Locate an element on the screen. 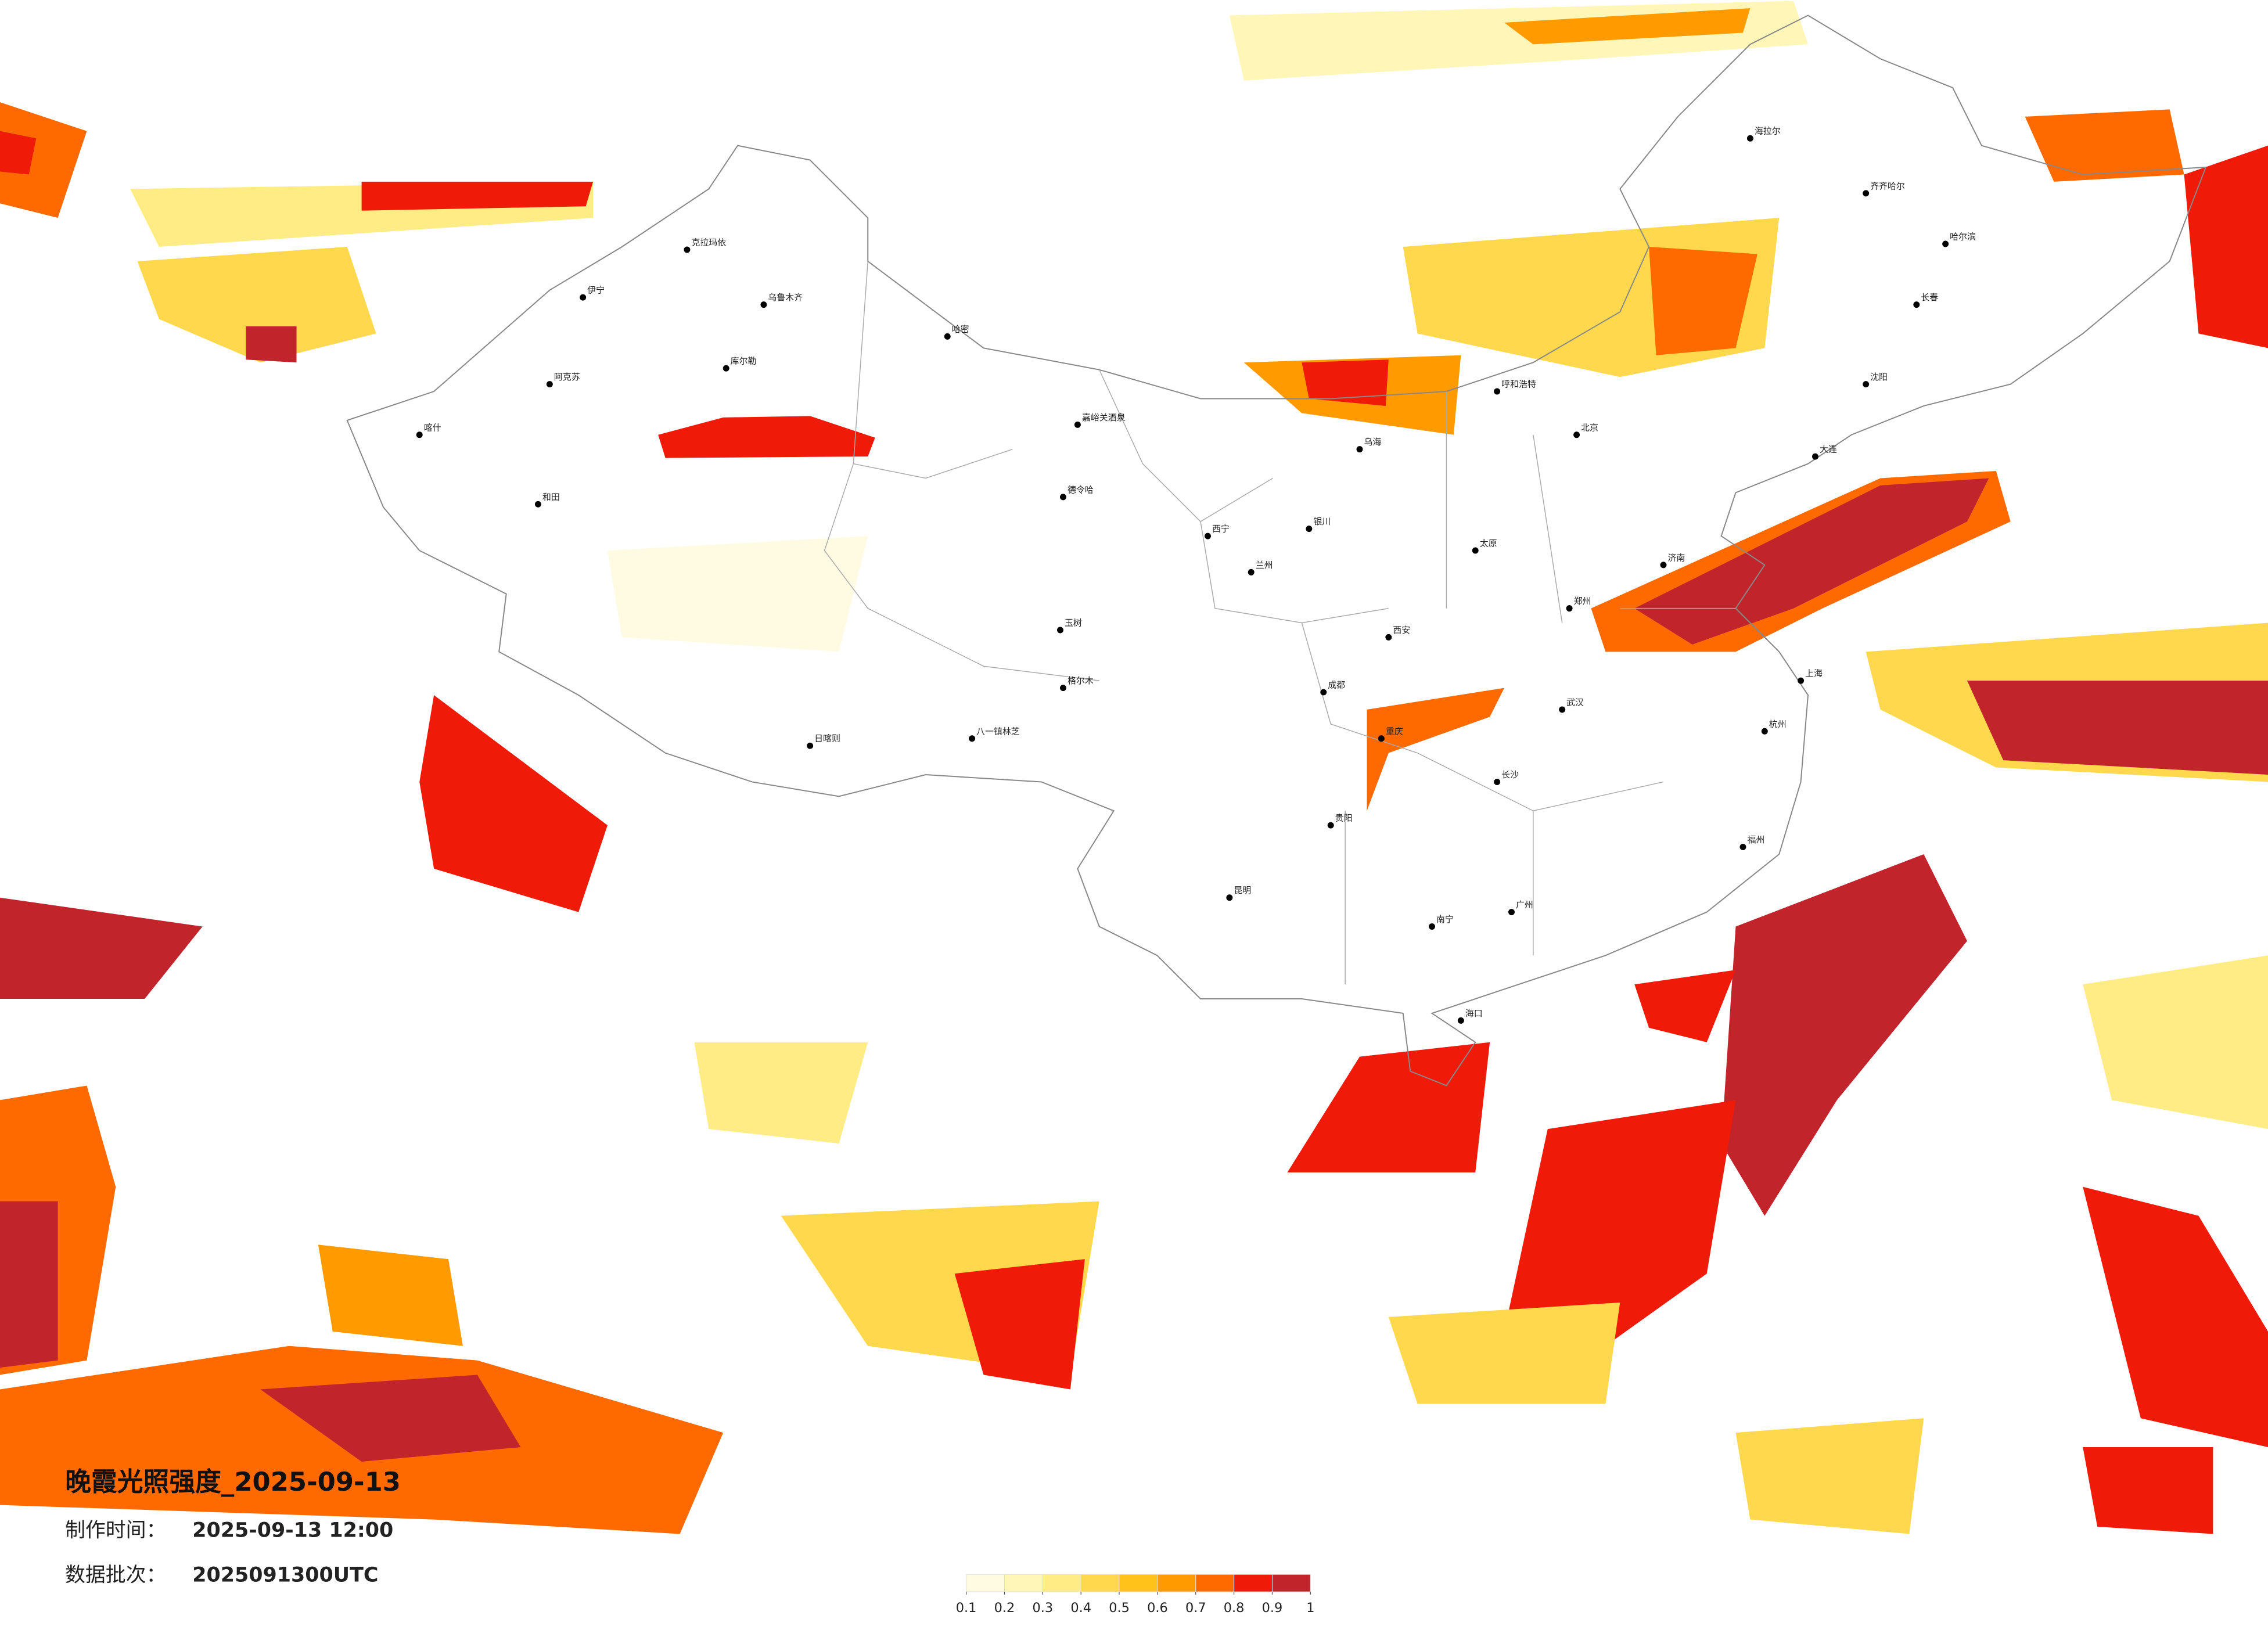  city-label: 长沙 is located at coordinates (1510, 775).